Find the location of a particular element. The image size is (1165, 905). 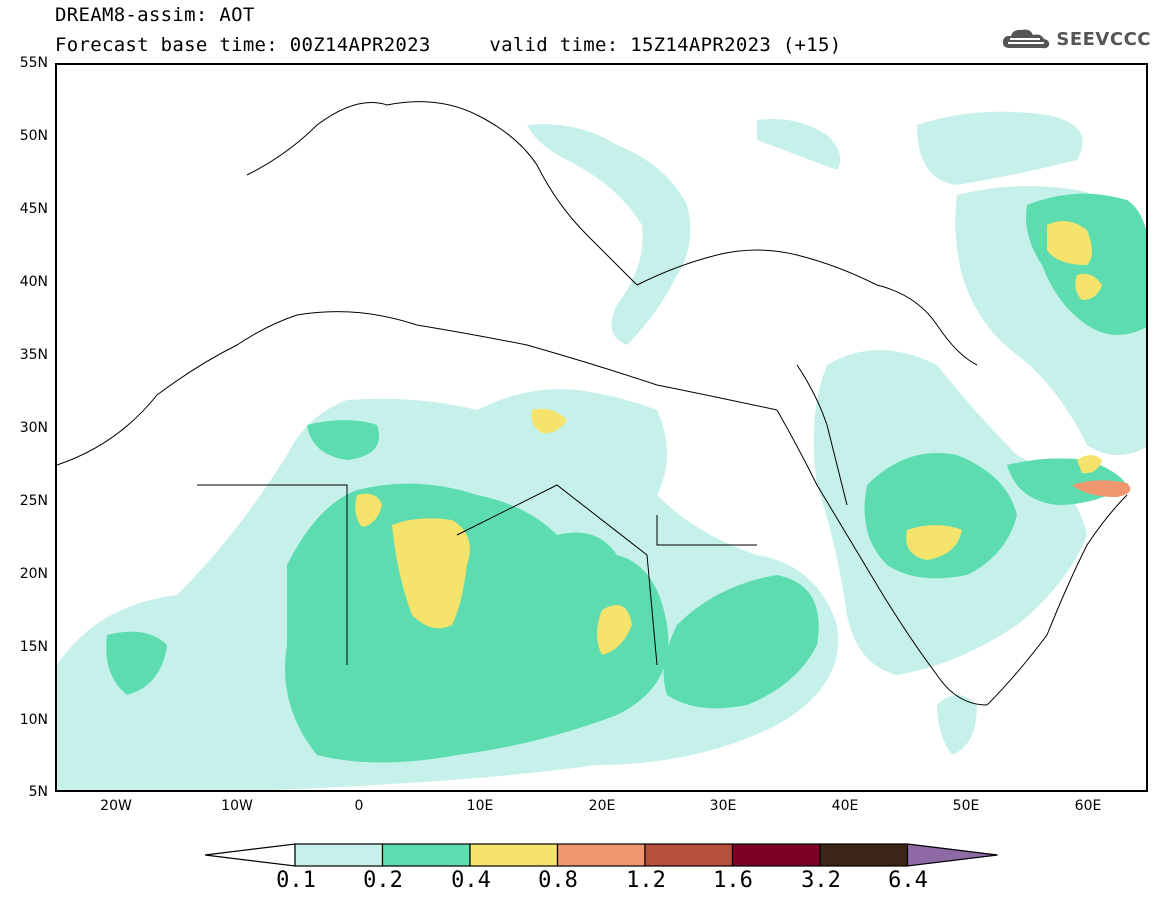

lat-label: 10N is located at coordinates (33, 720).